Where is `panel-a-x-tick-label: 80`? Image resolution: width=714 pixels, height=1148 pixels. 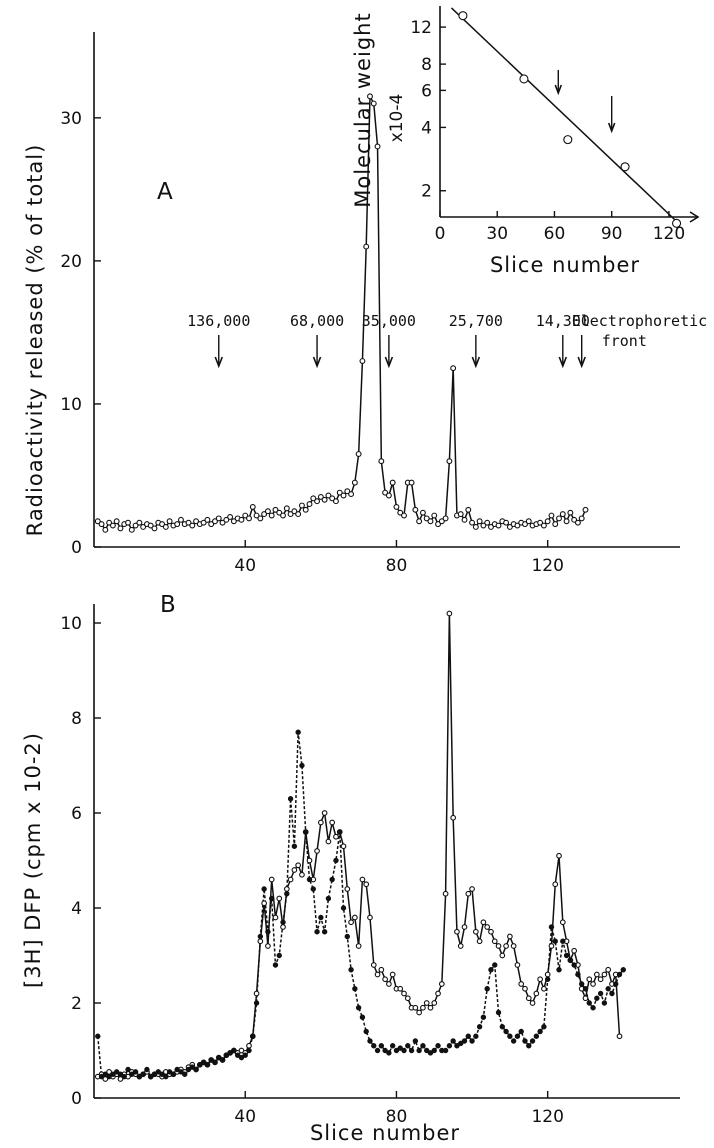
panel-a-x-tick-label: 80 is located at coordinates (397, 566).